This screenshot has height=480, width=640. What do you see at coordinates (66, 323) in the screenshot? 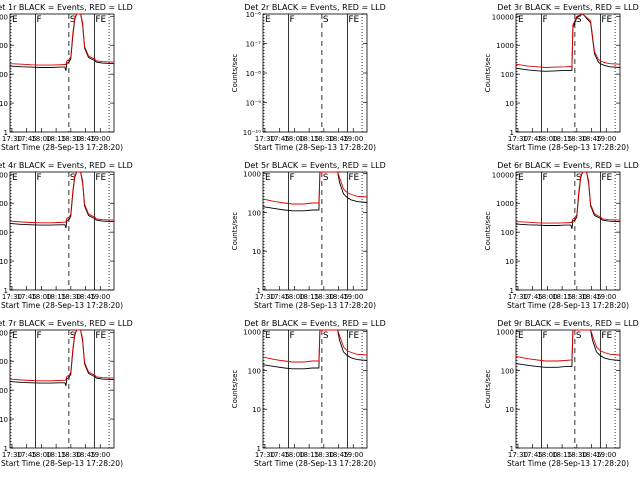
I see `panel-title: Det 7r BLACK = Events, RED = LLD` at bounding box center [66, 323].